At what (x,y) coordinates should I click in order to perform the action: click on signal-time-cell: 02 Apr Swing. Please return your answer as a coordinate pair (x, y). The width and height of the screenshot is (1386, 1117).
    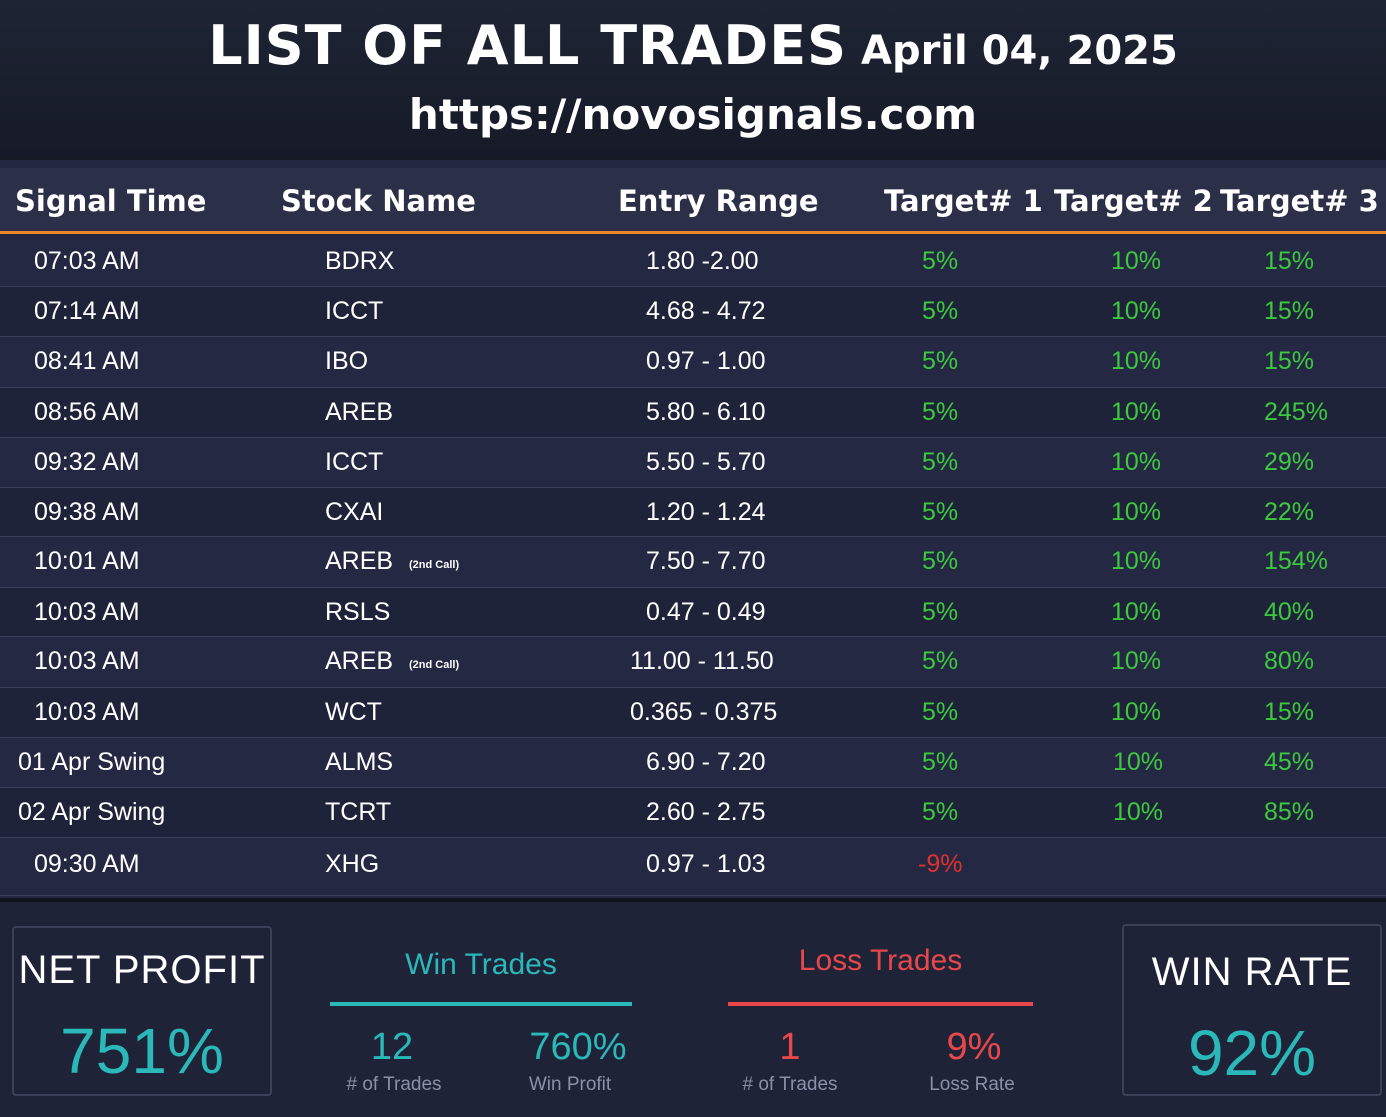
    Looking at the image, I should click on (92, 812).